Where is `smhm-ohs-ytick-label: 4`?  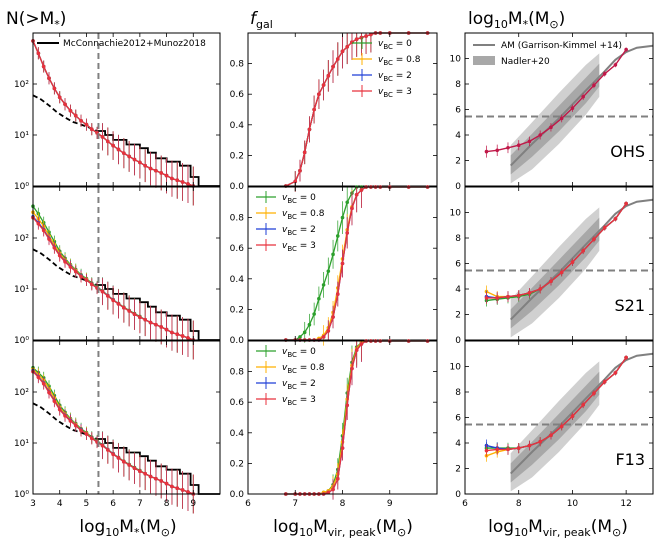
smhm-ohs-ytick-label: 4 is located at coordinates (458, 136).